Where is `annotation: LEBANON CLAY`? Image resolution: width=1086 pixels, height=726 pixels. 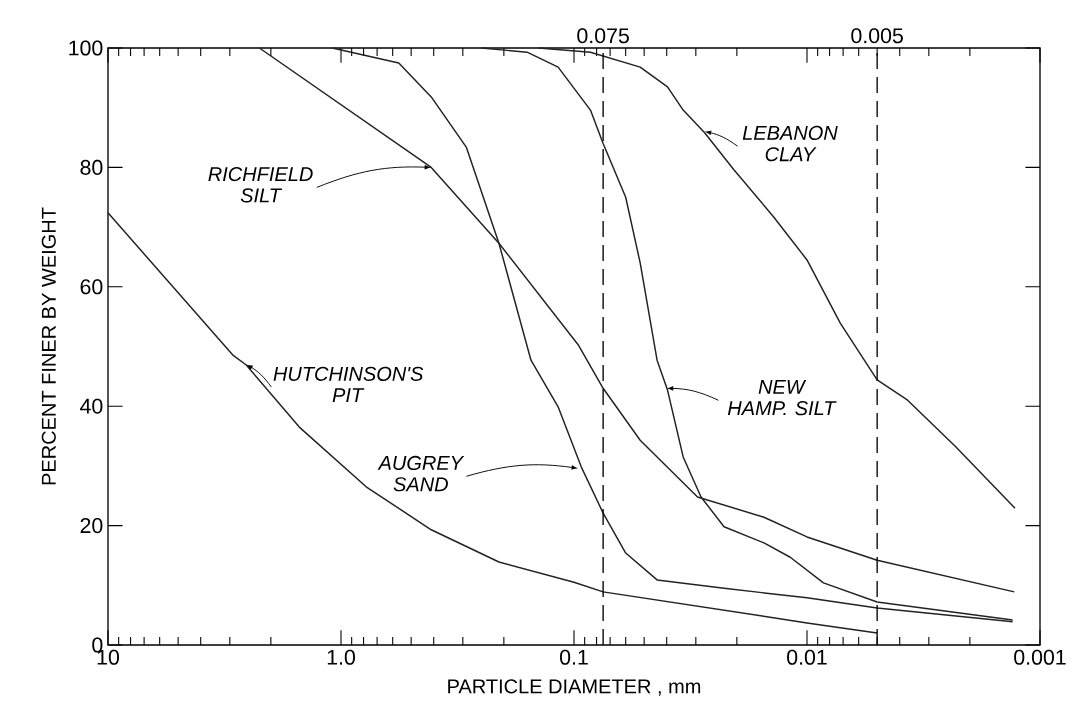 annotation: LEBANON CLAY is located at coordinates (790, 143).